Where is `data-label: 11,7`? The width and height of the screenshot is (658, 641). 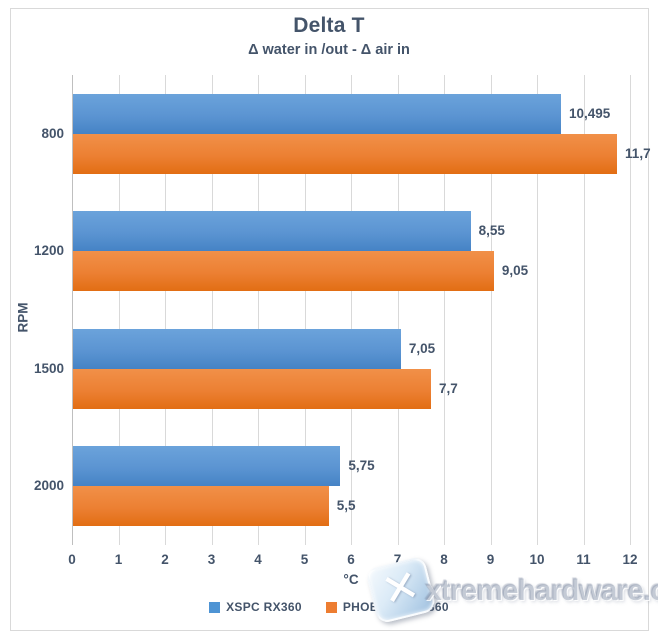 data-label: 11,7 is located at coordinates (638, 153).